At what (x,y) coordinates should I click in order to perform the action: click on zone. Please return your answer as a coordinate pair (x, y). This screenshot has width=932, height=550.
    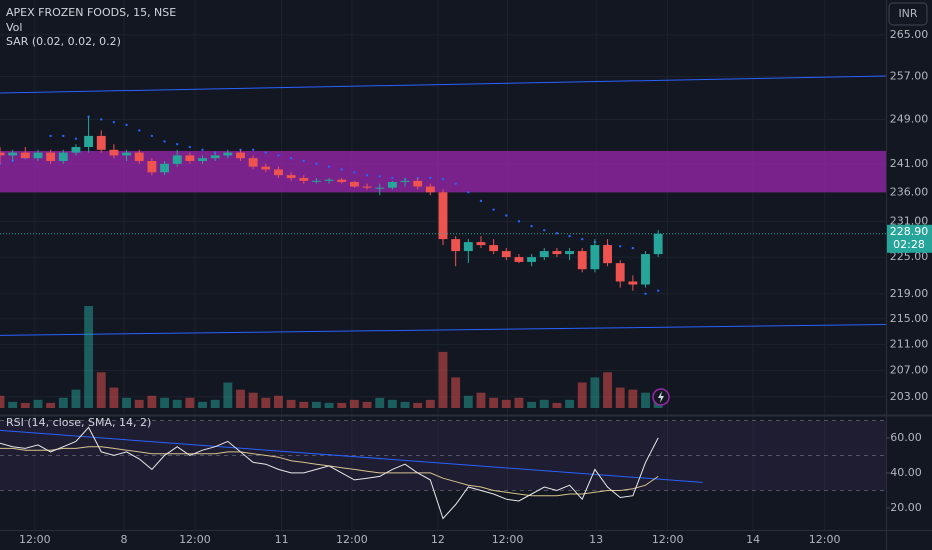
    Looking at the image, I should click on (443, 171).